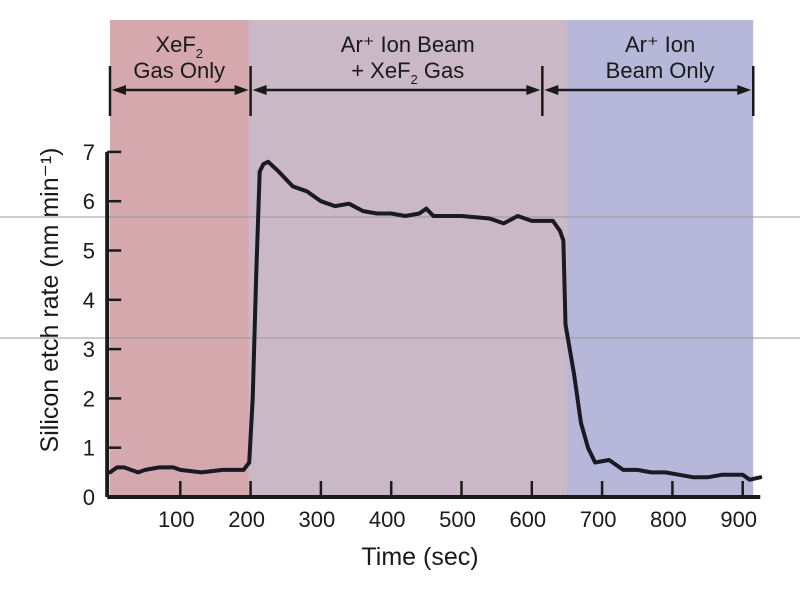  Describe the element at coordinates (431, 91) in the screenshot. I see `phase-brackets` at that location.